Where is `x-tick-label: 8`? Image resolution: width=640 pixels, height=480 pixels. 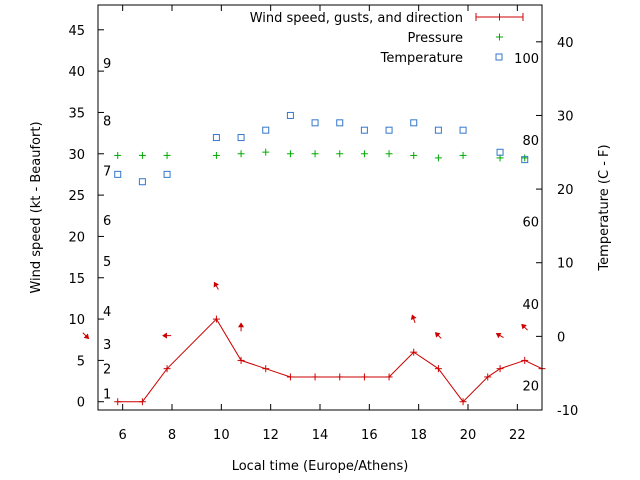 x-tick-label: 8 is located at coordinates (172, 435).